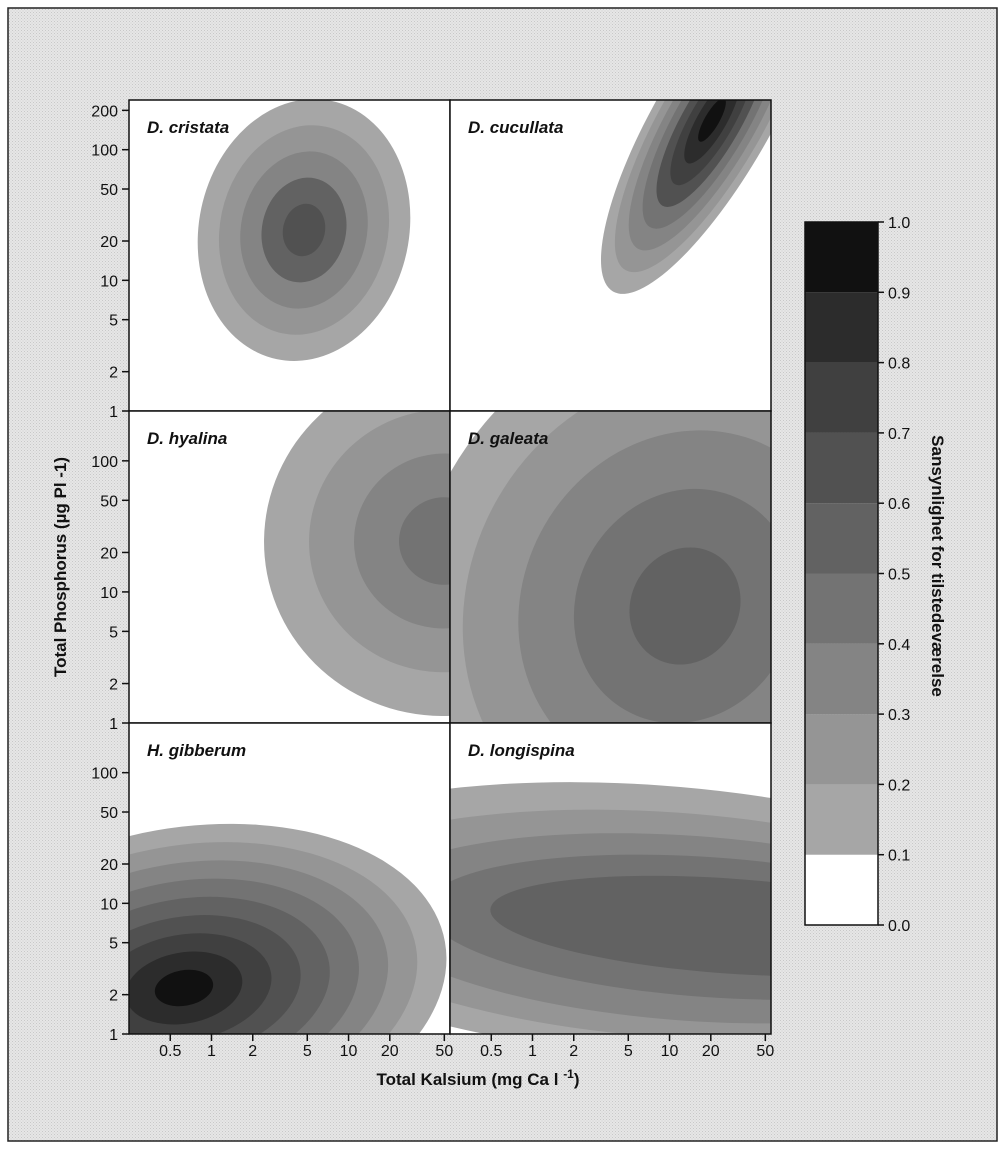 This screenshot has height=1156, width=1007. I want to click on colorbar-tick-label: 0.4, so click(899, 645).